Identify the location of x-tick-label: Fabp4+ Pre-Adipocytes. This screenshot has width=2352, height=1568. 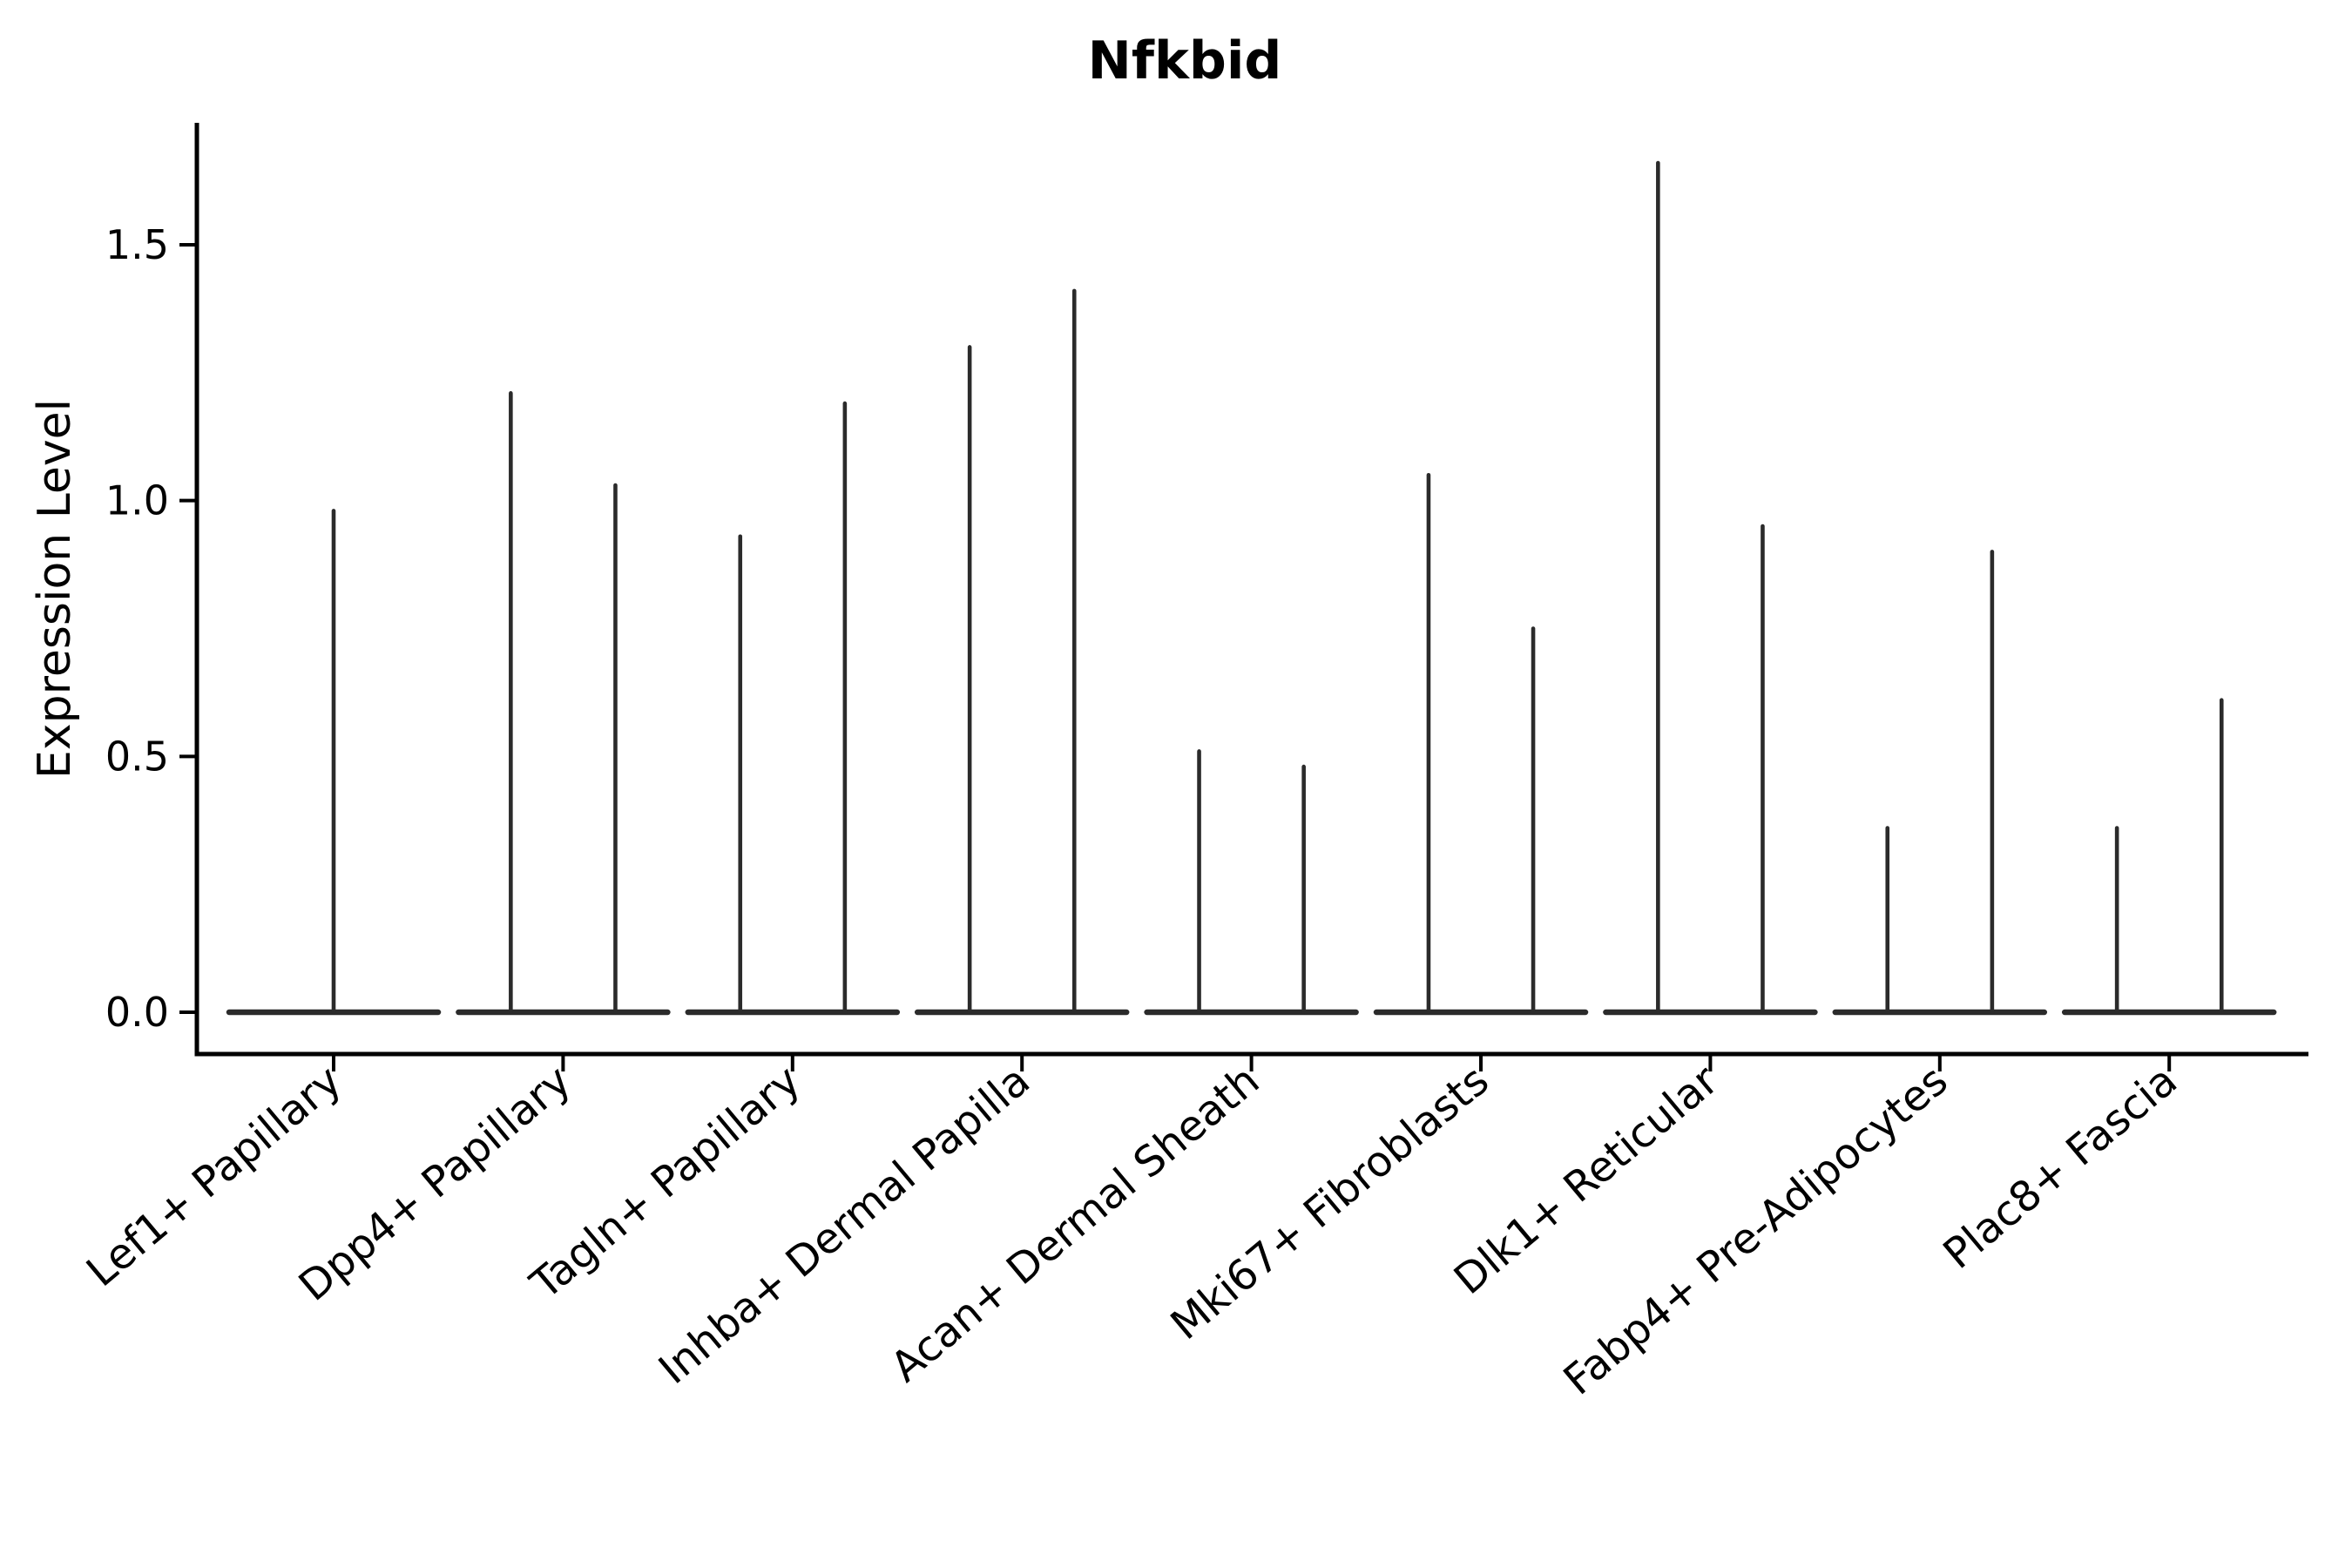
(1756, 1230).